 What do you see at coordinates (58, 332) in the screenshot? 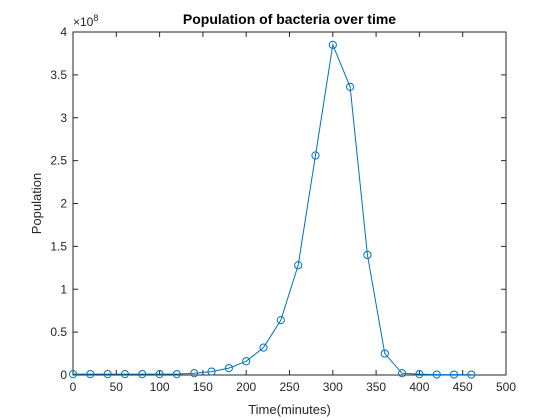
I see `y-tick-label: 0.5` at bounding box center [58, 332].